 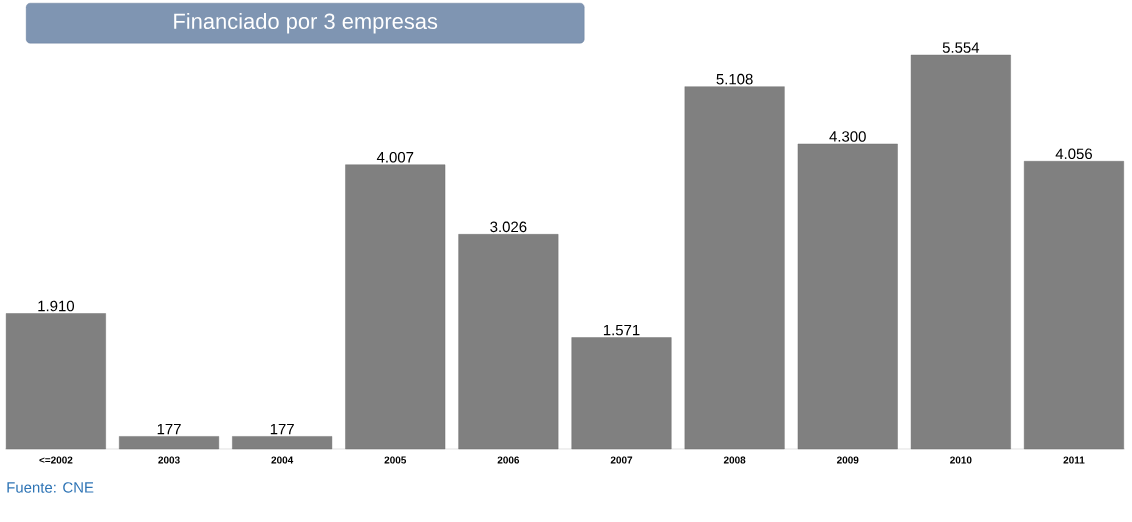 I want to click on x-tick-label: 2003, so click(x=169, y=460).